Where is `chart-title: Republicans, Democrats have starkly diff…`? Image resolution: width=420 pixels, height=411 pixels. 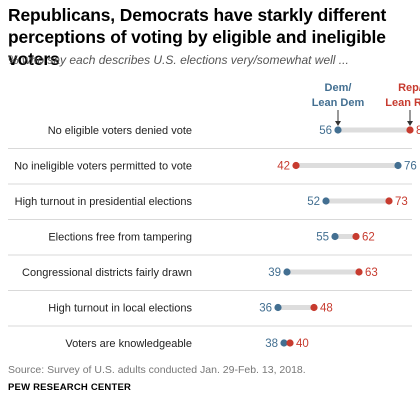 chart-title: Republicans, Democrats have starkly diff… is located at coordinates (197, 37).